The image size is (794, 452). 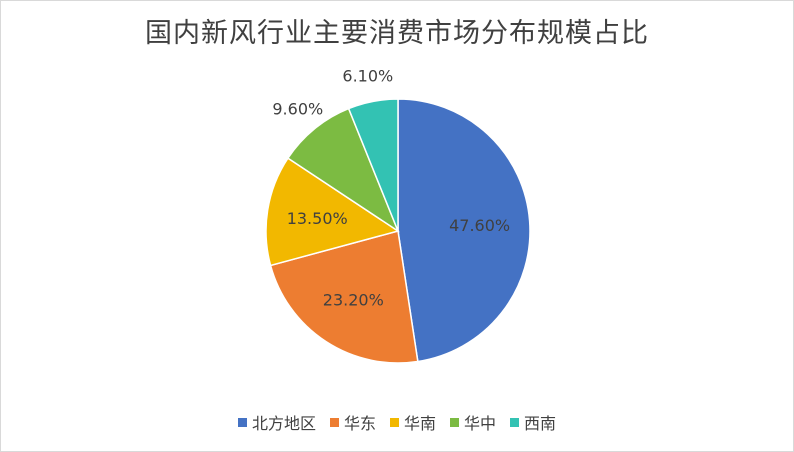 I want to click on legend-item-3: 华南, so click(x=412, y=422).